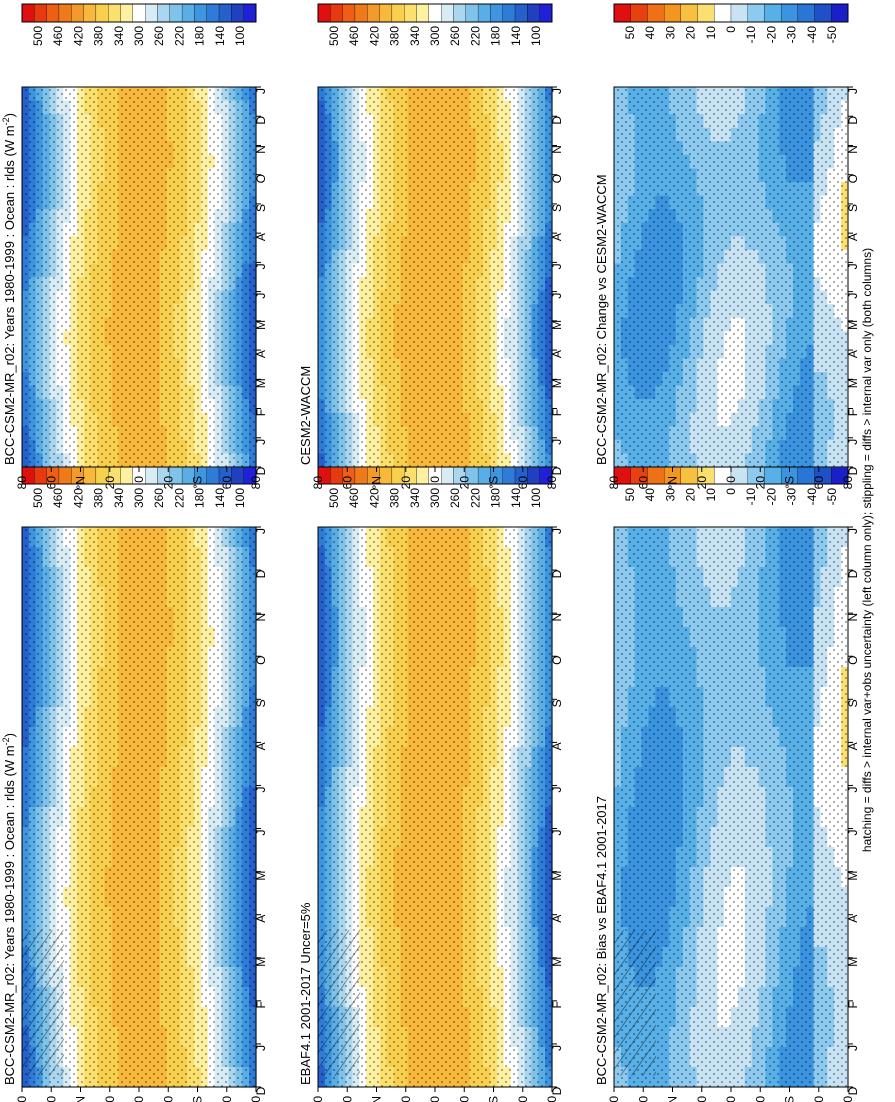  Describe the element at coordinates (99, 498) in the screenshot. I see `colorbar-label: 380` at that location.